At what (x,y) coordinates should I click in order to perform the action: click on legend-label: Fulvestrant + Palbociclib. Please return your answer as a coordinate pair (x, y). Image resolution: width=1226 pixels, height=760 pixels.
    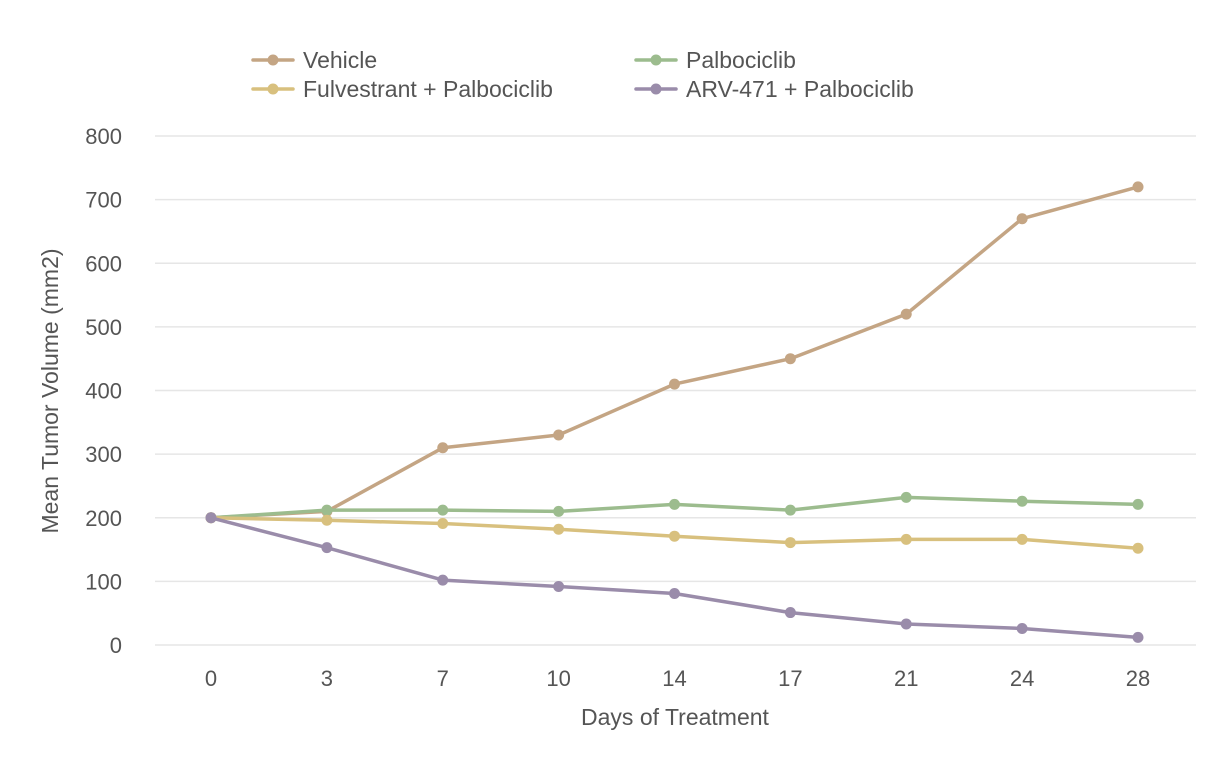
    Looking at the image, I should click on (428, 89).